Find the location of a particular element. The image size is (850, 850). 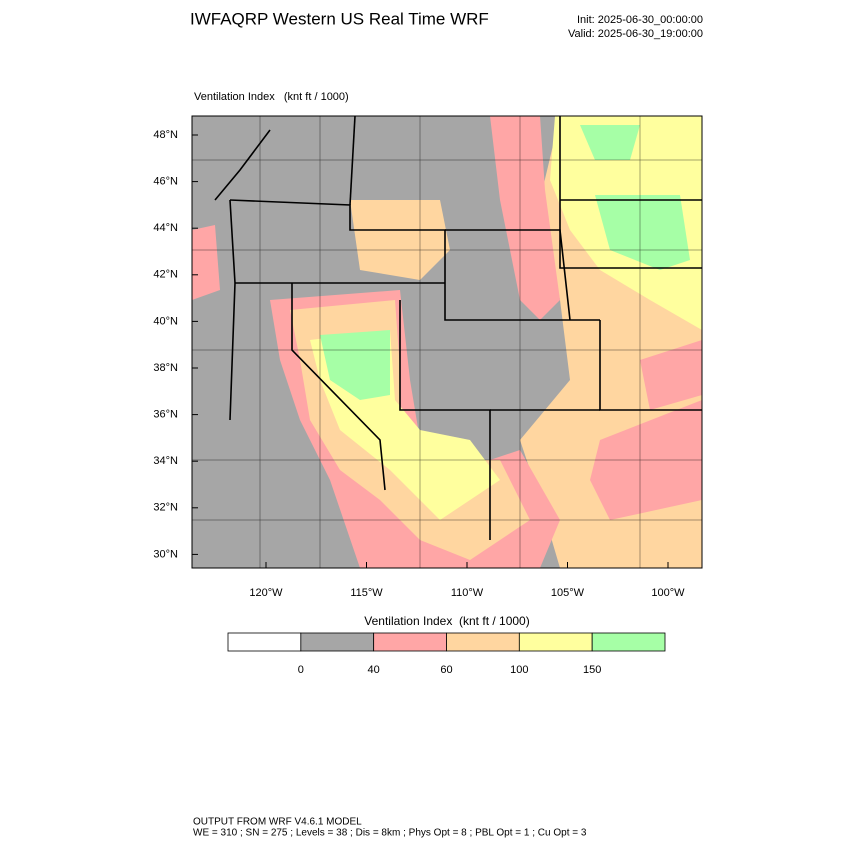

colorbar-title: Ventilation Index (knt ft / 1000) is located at coordinates (446, 621).